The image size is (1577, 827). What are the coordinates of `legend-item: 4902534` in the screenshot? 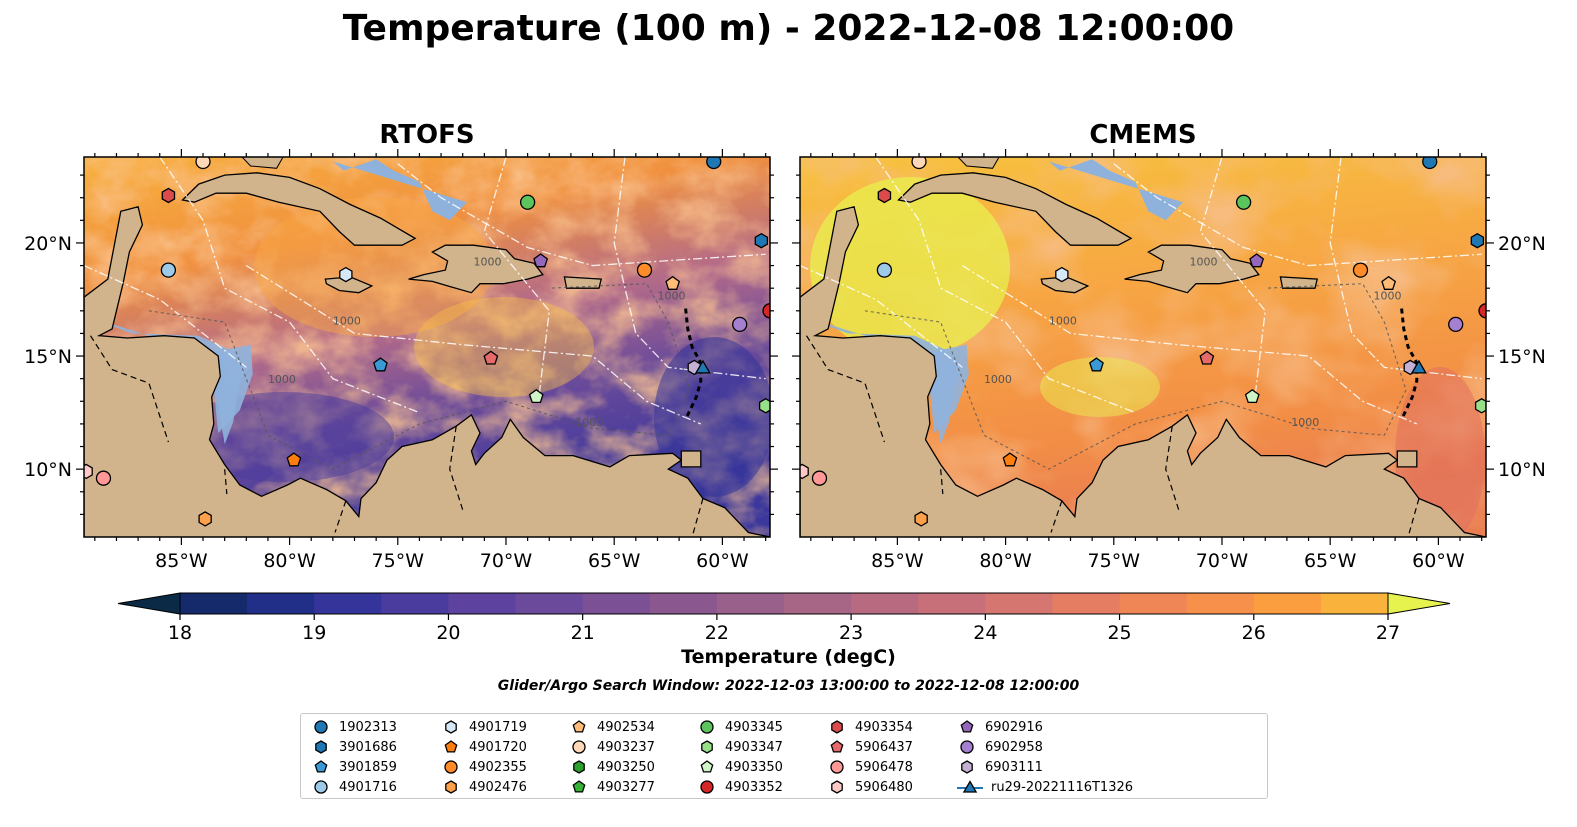 It's located at (612, 727).